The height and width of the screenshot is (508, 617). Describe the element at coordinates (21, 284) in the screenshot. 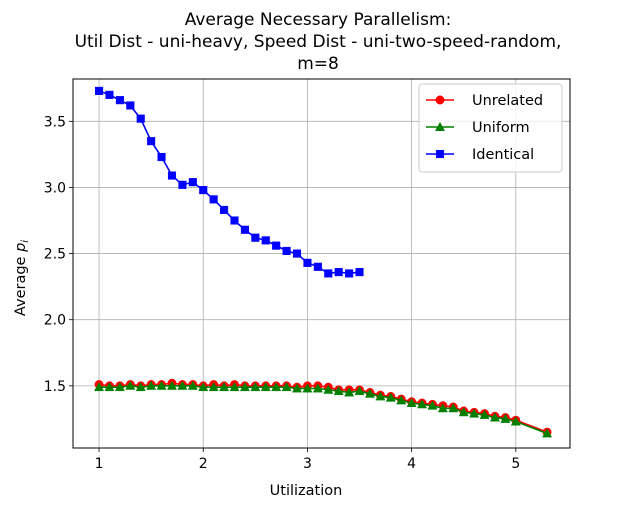

I see `y-axis-label-main: Average` at that location.